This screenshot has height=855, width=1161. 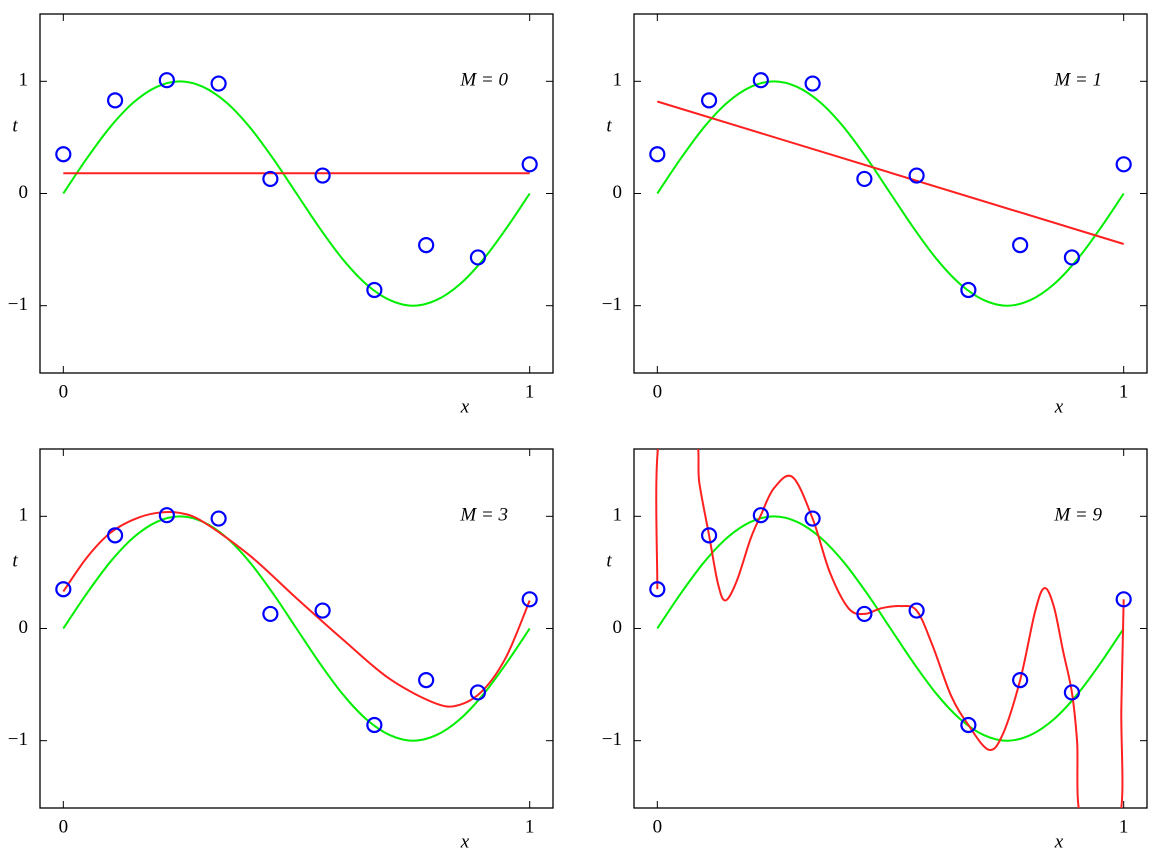 I want to click on annotation: M = 0, so click(x=483, y=79).